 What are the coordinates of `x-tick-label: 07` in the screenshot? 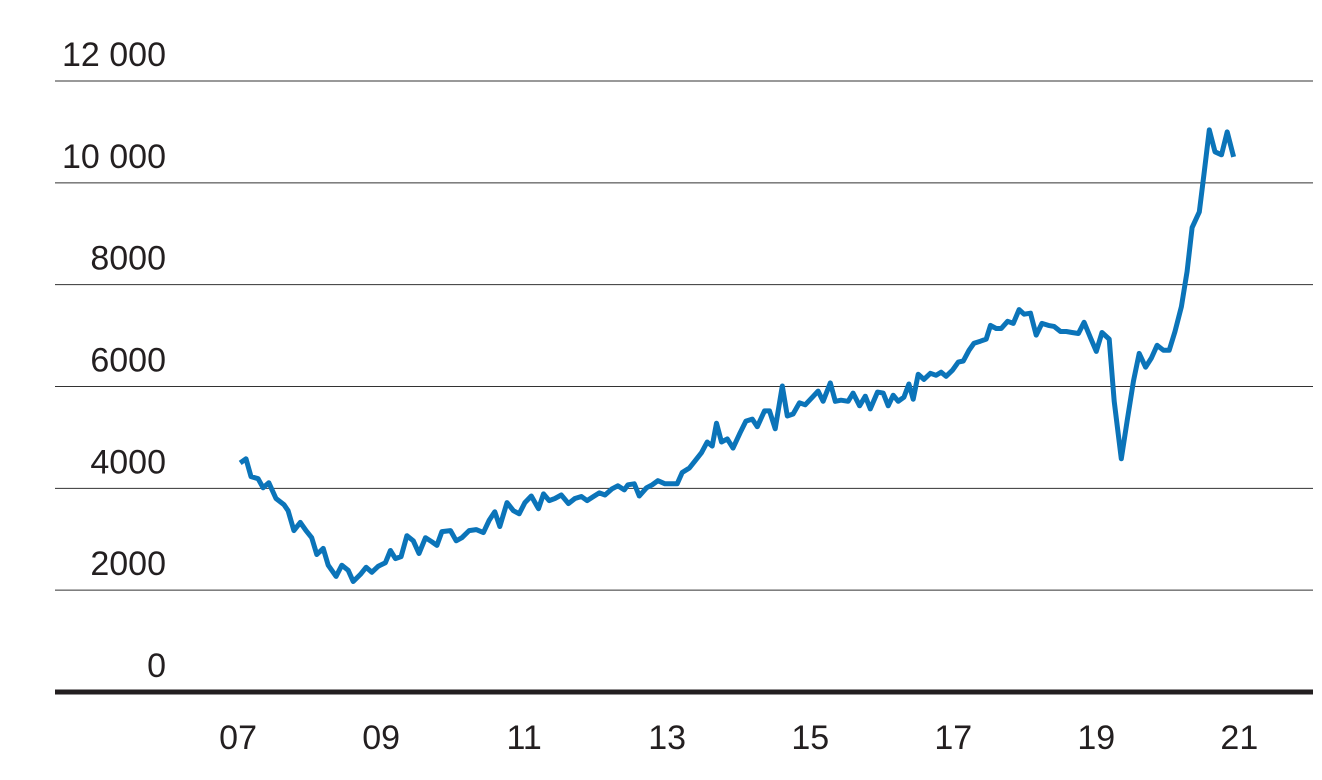 It's located at (238, 738).